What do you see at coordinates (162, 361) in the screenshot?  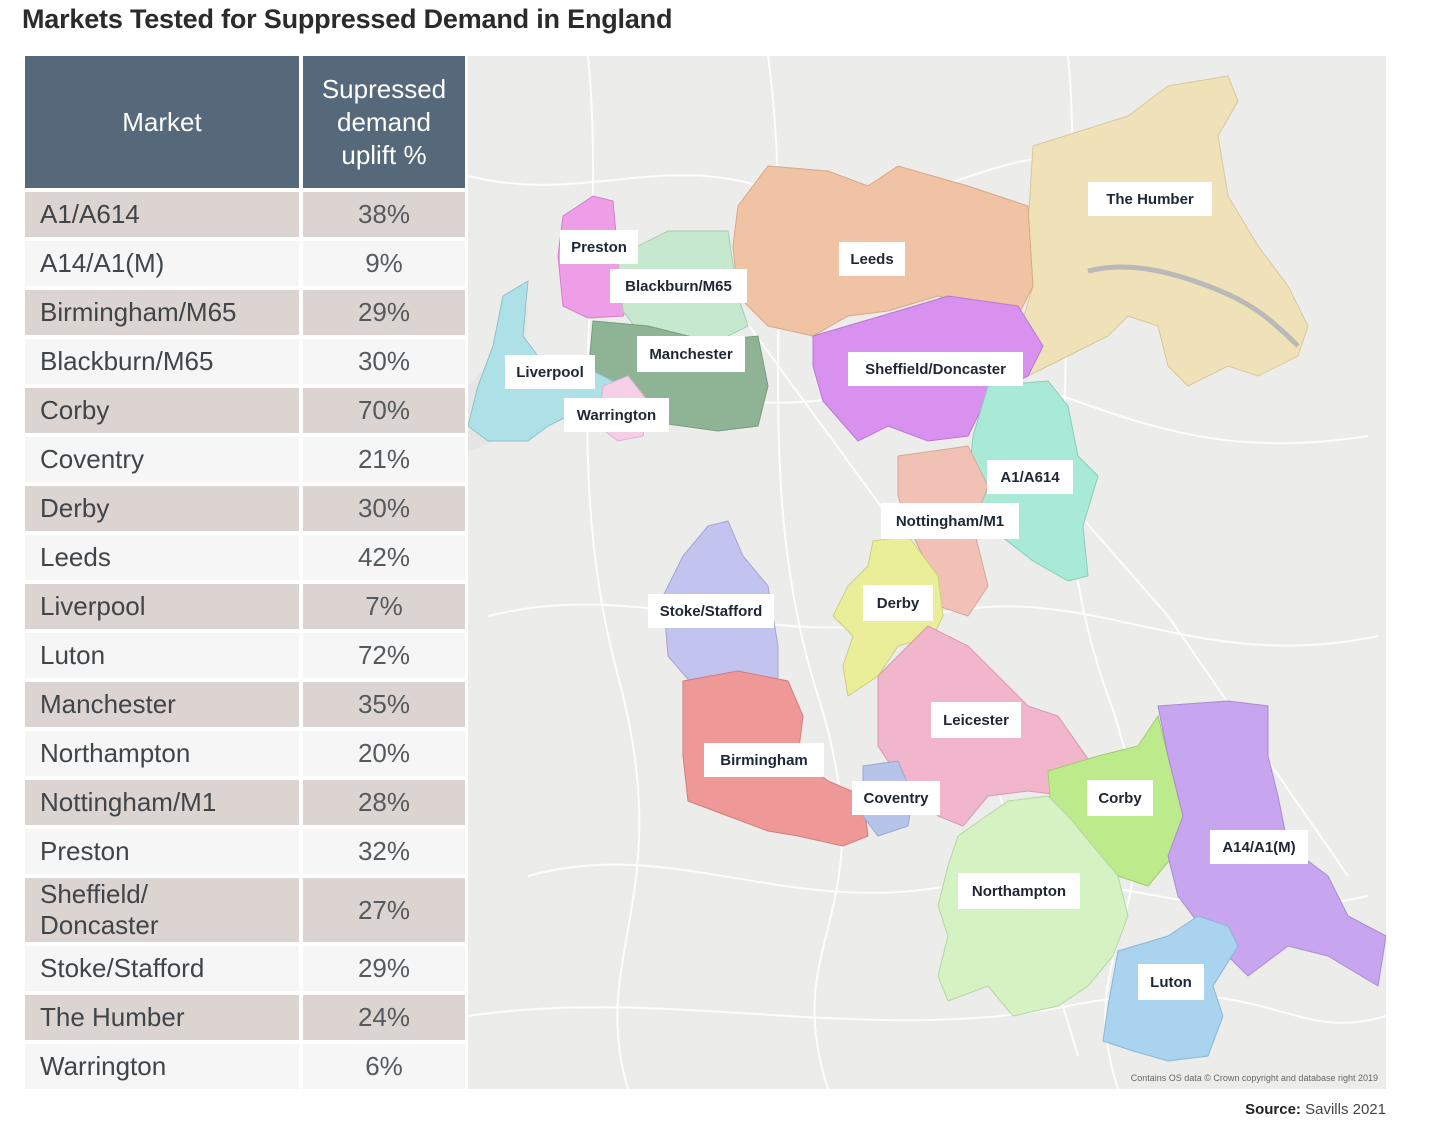 I see `market-cell: Blackburn/M65` at bounding box center [162, 361].